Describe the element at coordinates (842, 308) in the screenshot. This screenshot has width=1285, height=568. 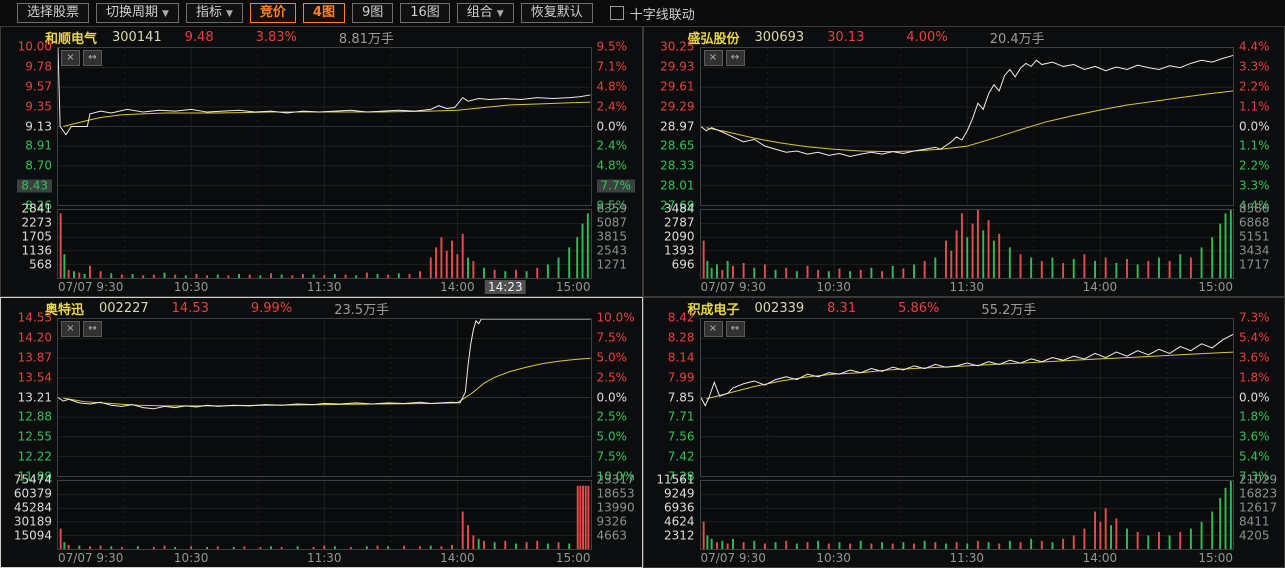
I see `stock-price: 8.31` at that location.